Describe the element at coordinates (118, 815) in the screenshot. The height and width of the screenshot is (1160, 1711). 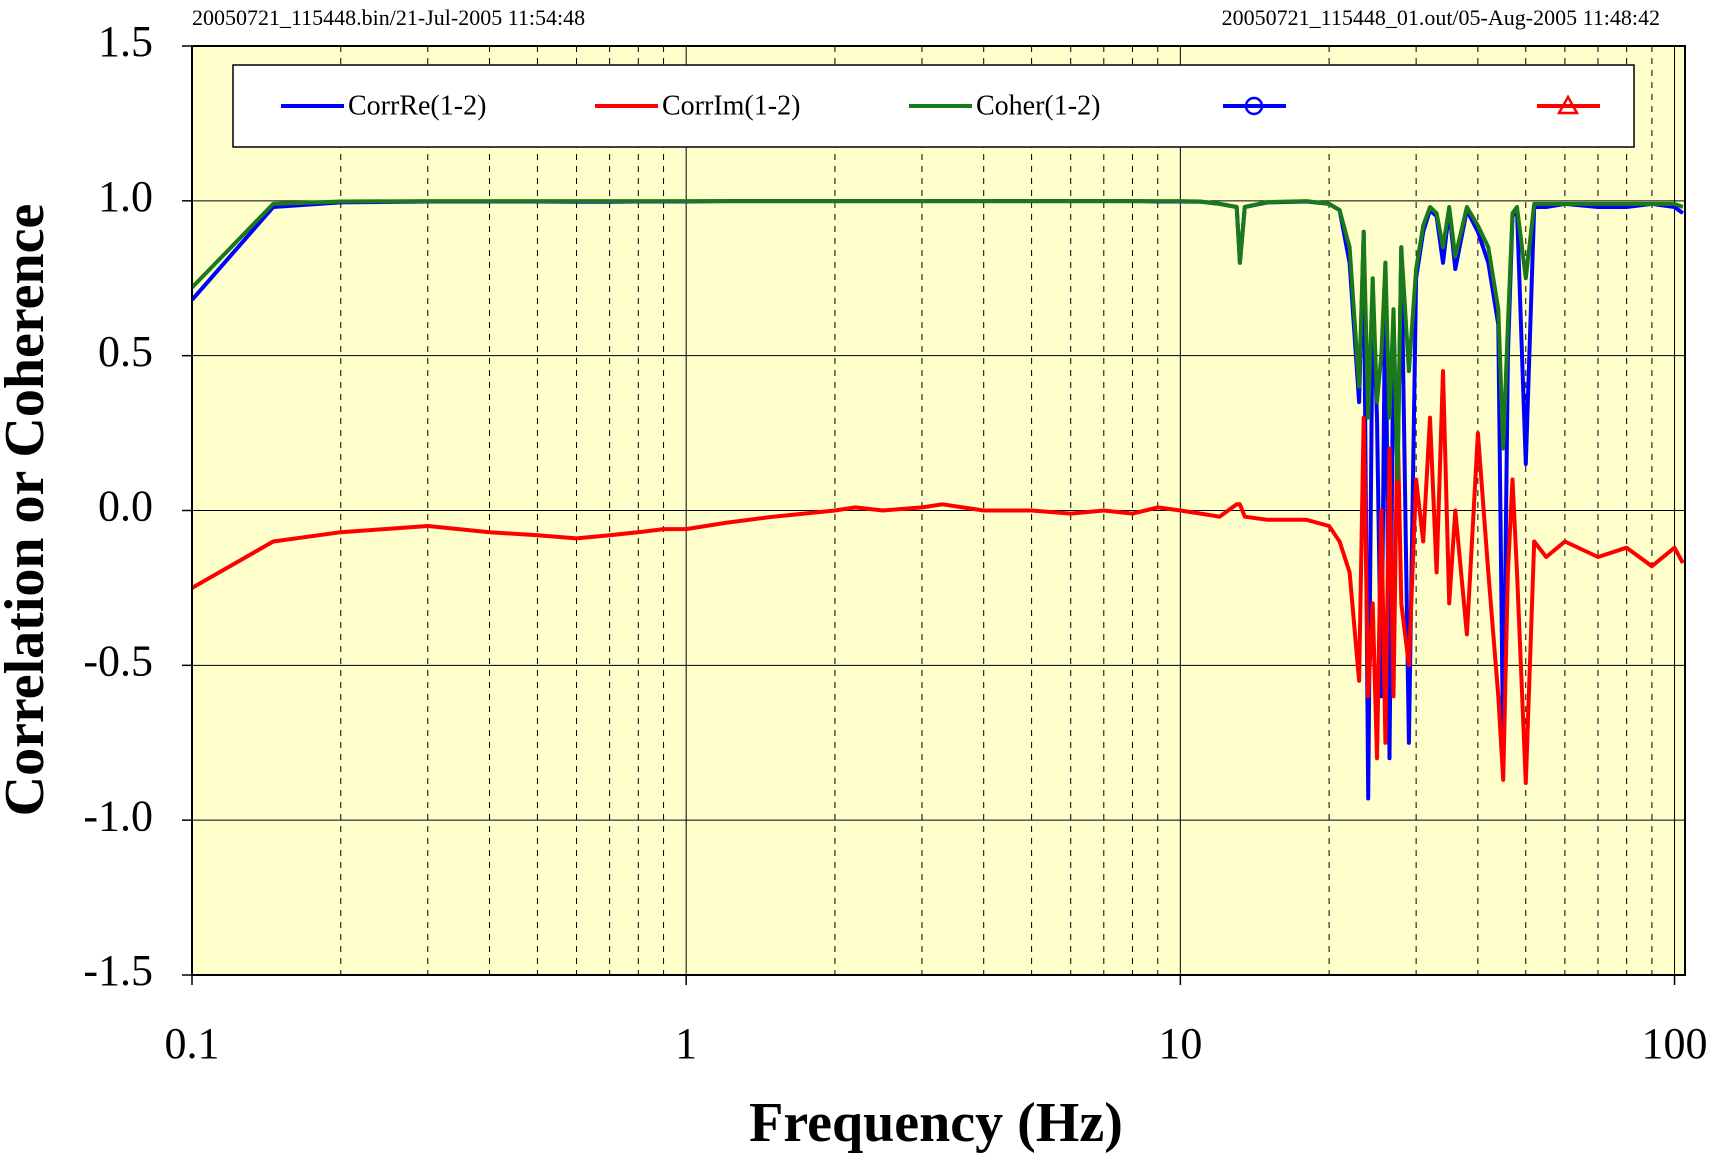
I see `y-tick-label: -1.0` at that location.